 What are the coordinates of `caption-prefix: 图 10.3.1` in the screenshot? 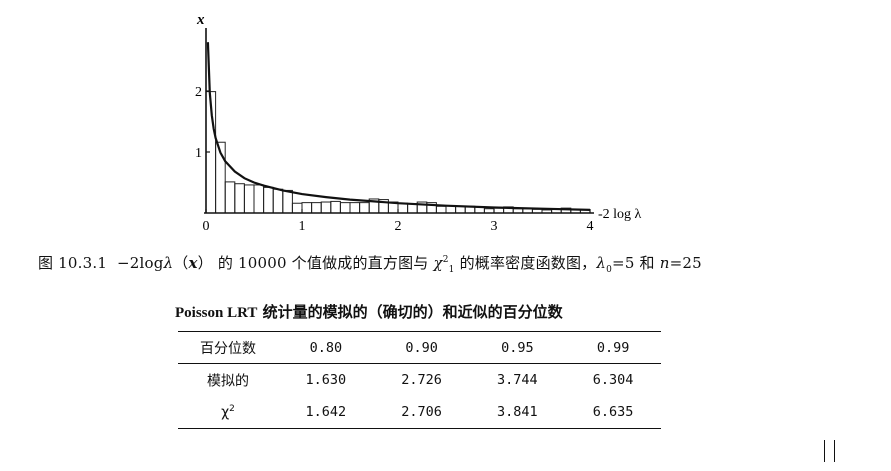 It's located at (73, 263).